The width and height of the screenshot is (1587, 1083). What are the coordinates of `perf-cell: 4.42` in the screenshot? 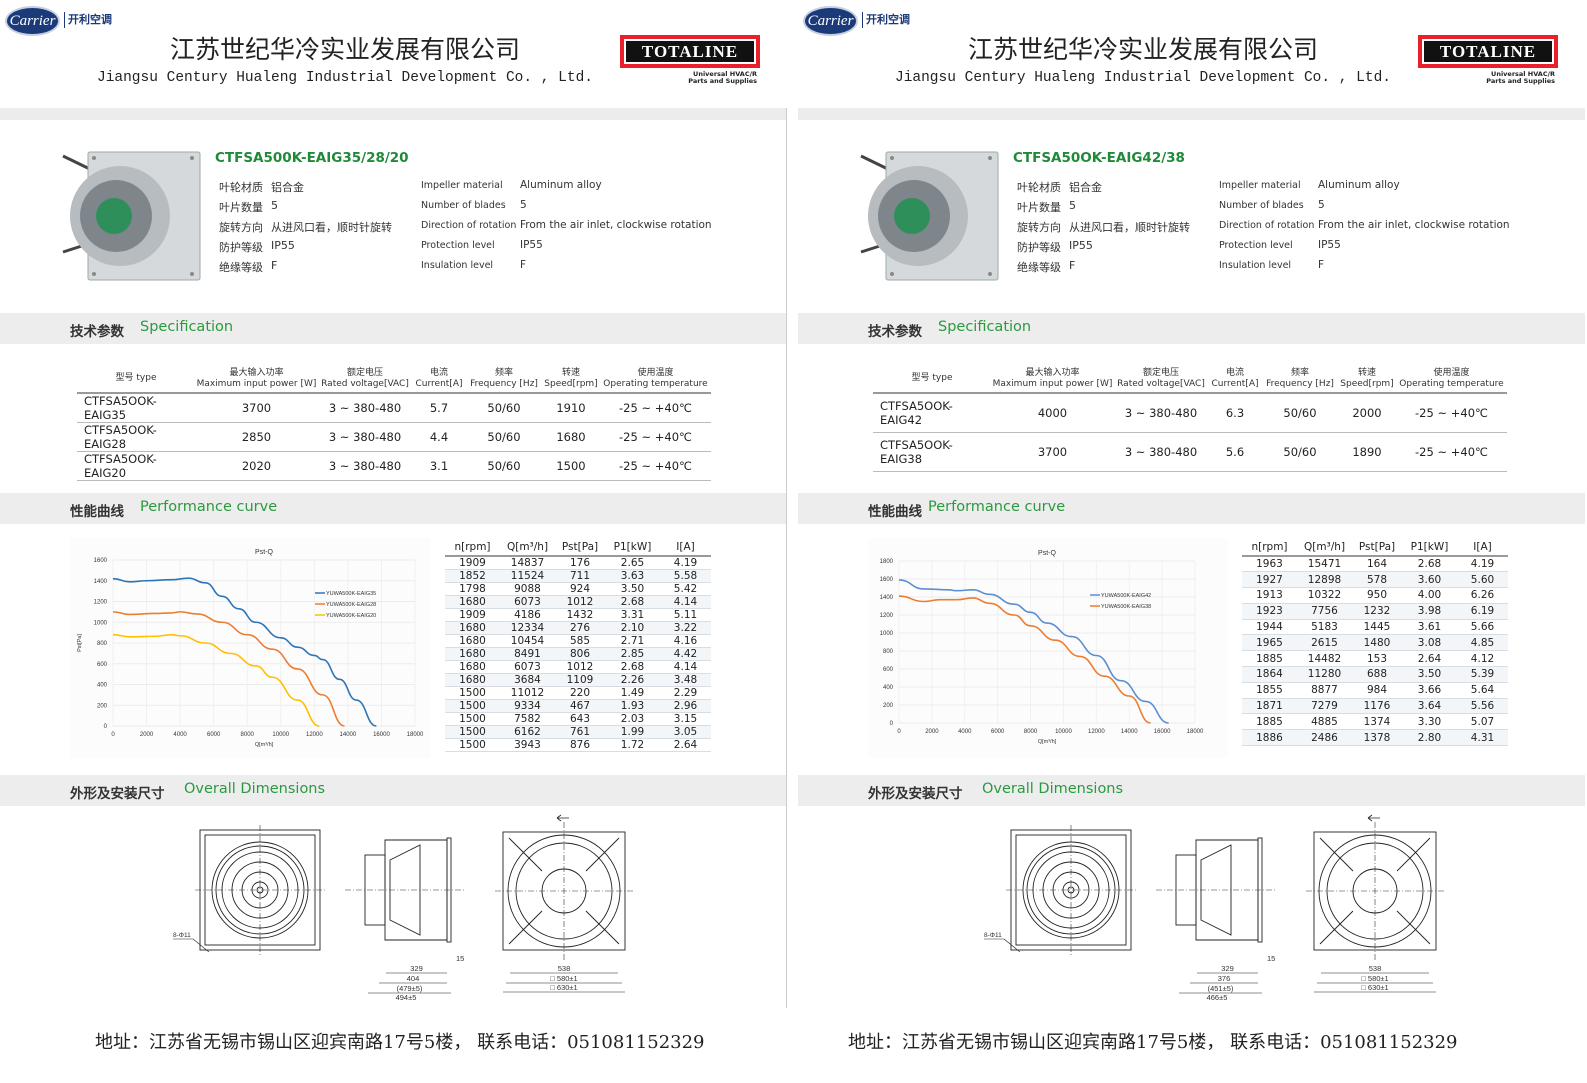 It's located at (685, 654).